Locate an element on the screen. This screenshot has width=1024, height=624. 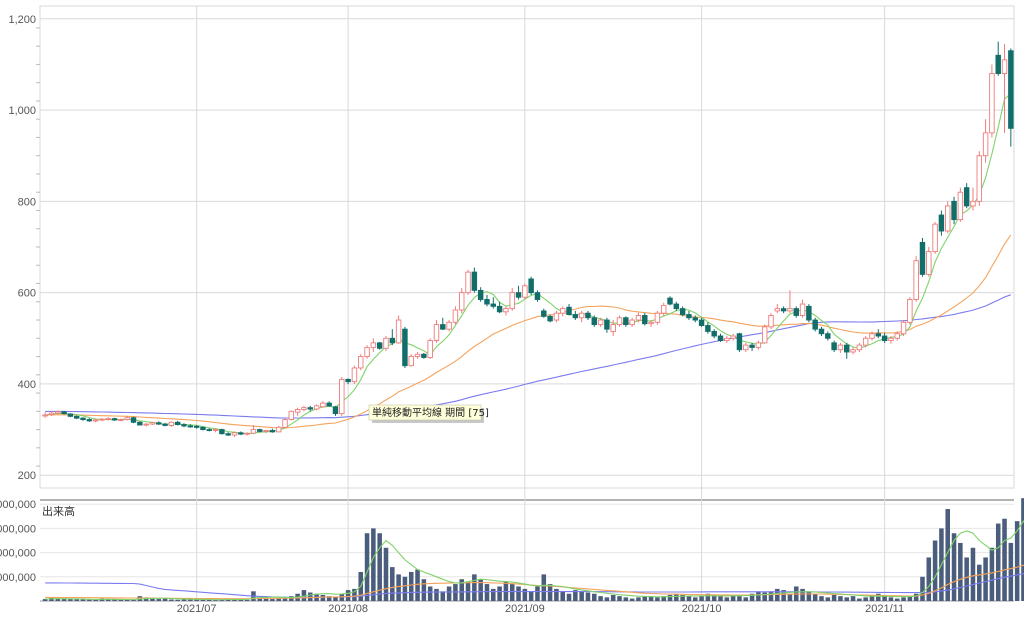
price-tick-label: 400 is located at coordinates (27, 385).